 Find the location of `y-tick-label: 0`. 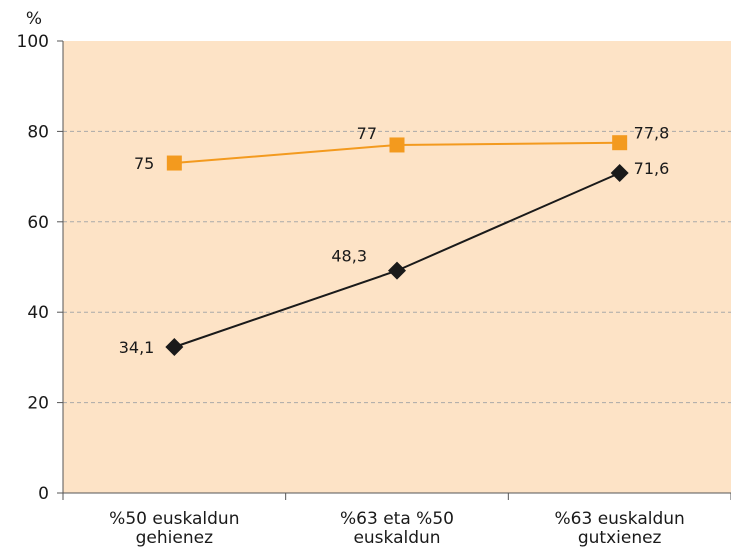

y-tick-label: 0 is located at coordinates (43, 494).